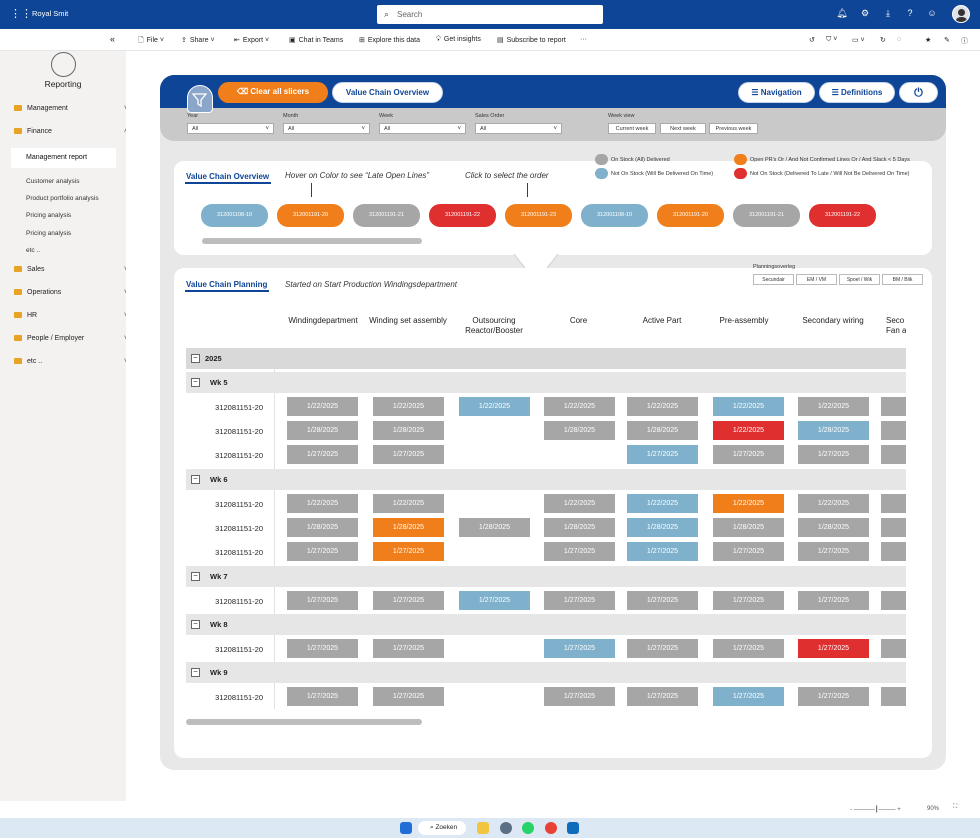 This screenshot has height=838, width=980. What do you see at coordinates (71, 315) in the screenshot?
I see `sidebar-item-hr: HR˅` at bounding box center [71, 315].